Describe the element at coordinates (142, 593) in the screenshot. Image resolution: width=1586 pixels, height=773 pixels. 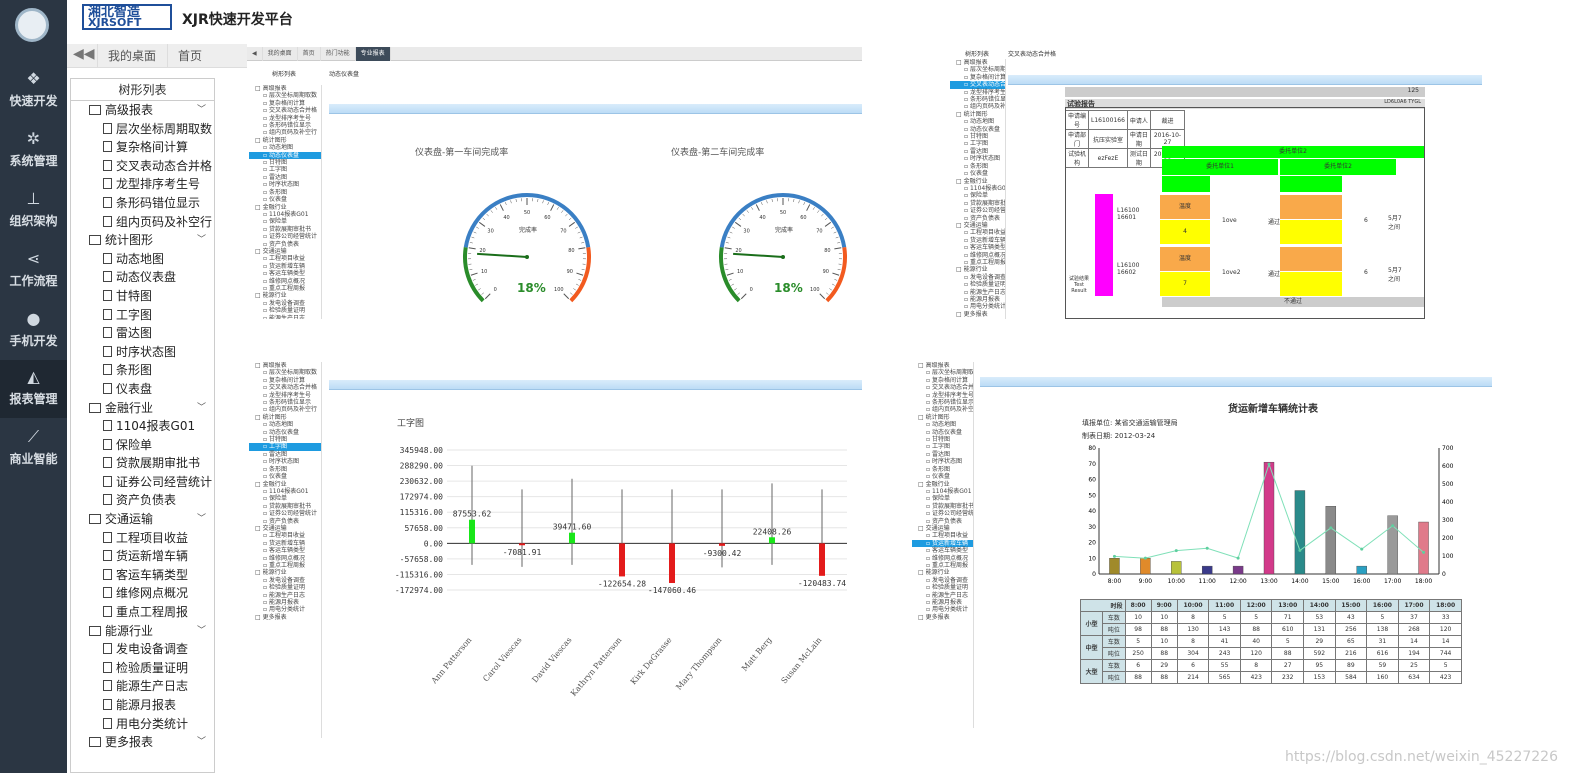
I see `tree-item: 维修网点概况` at that location.